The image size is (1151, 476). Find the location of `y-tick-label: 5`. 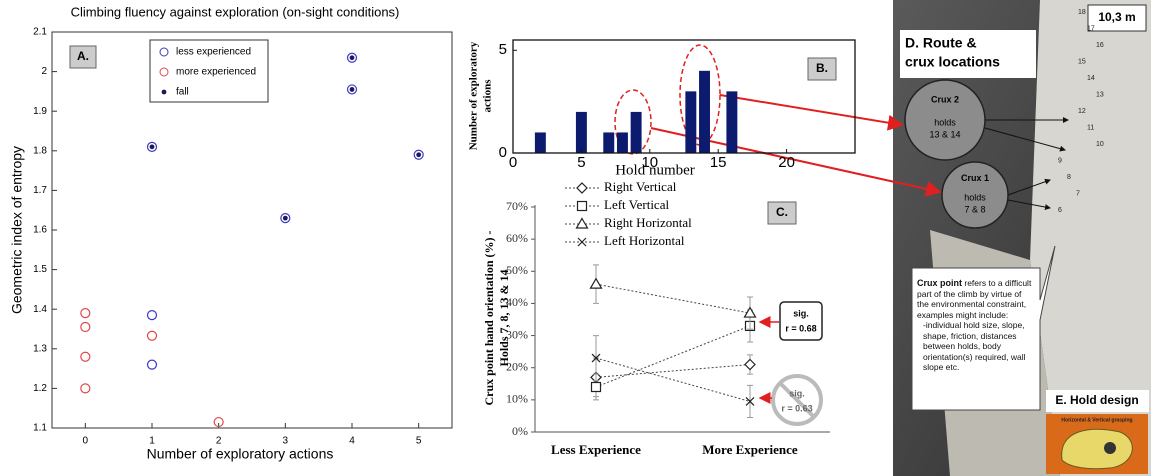

y-tick-label: 5 is located at coordinates (503, 49).